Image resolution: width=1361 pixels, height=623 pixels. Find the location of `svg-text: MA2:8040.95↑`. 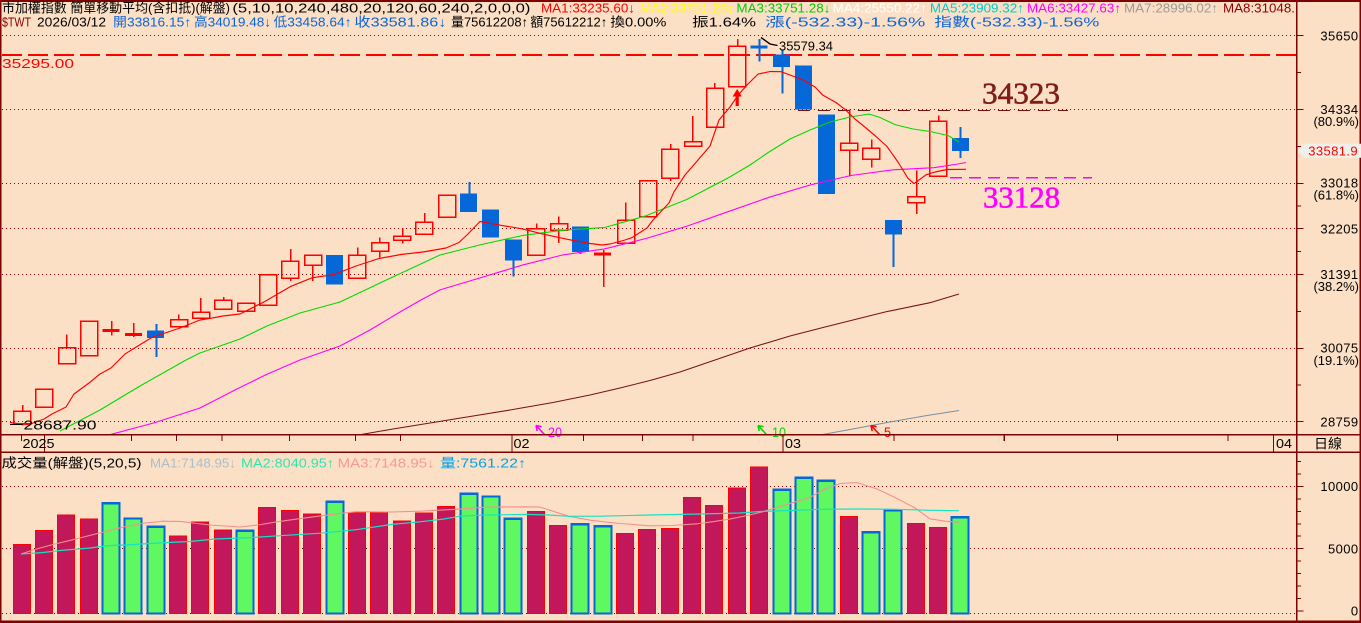

svg-text: MA2:8040.95↑ is located at coordinates (287, 463).